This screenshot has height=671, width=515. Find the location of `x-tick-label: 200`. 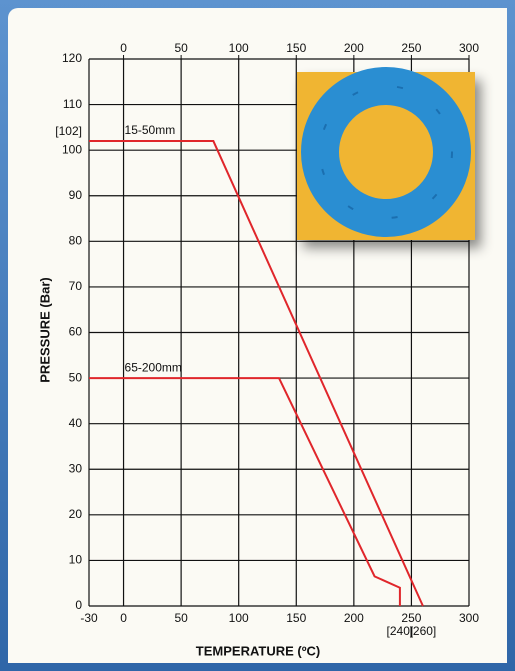

x-tick-label: 200 is located at coordinates (354, 618).